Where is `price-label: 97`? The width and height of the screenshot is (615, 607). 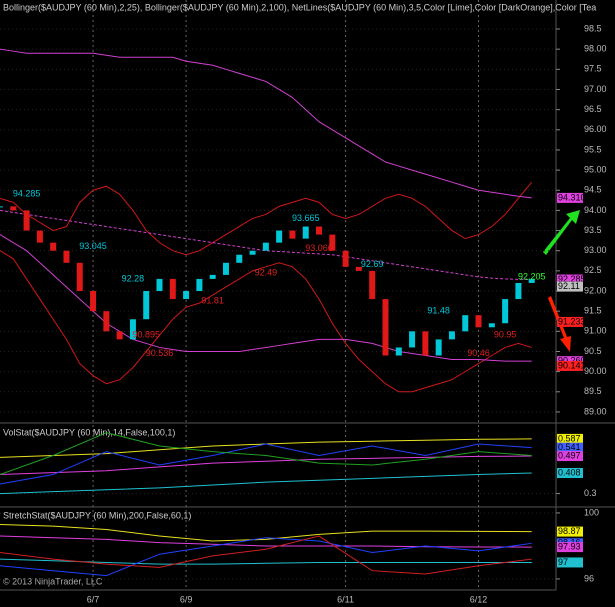 price-label: 97 is located at coordinates (563, 562).